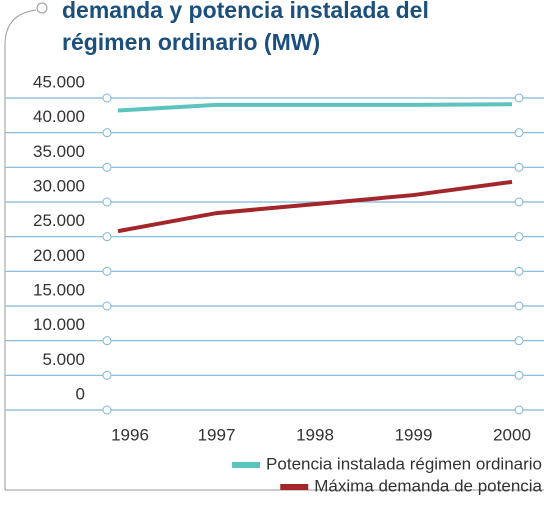 The width and height of the screenshot is (544, 507). Describe the element at coordinates (315, 434) in the screenshot. I see `x-tick-label: 1998` at that location.